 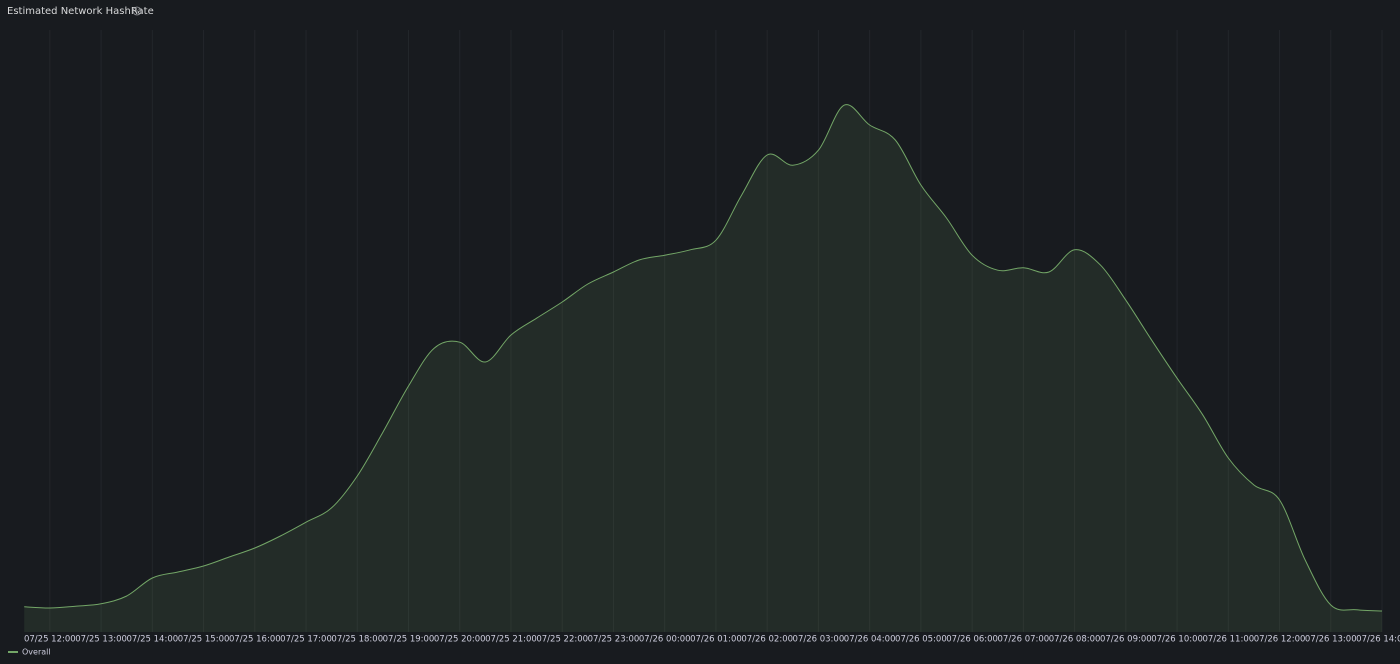 What do you see at coordinates (50, 640) in the screenshot?
I see `x-tick-label: 07/25 12:00` at bounding box center [50, 640].